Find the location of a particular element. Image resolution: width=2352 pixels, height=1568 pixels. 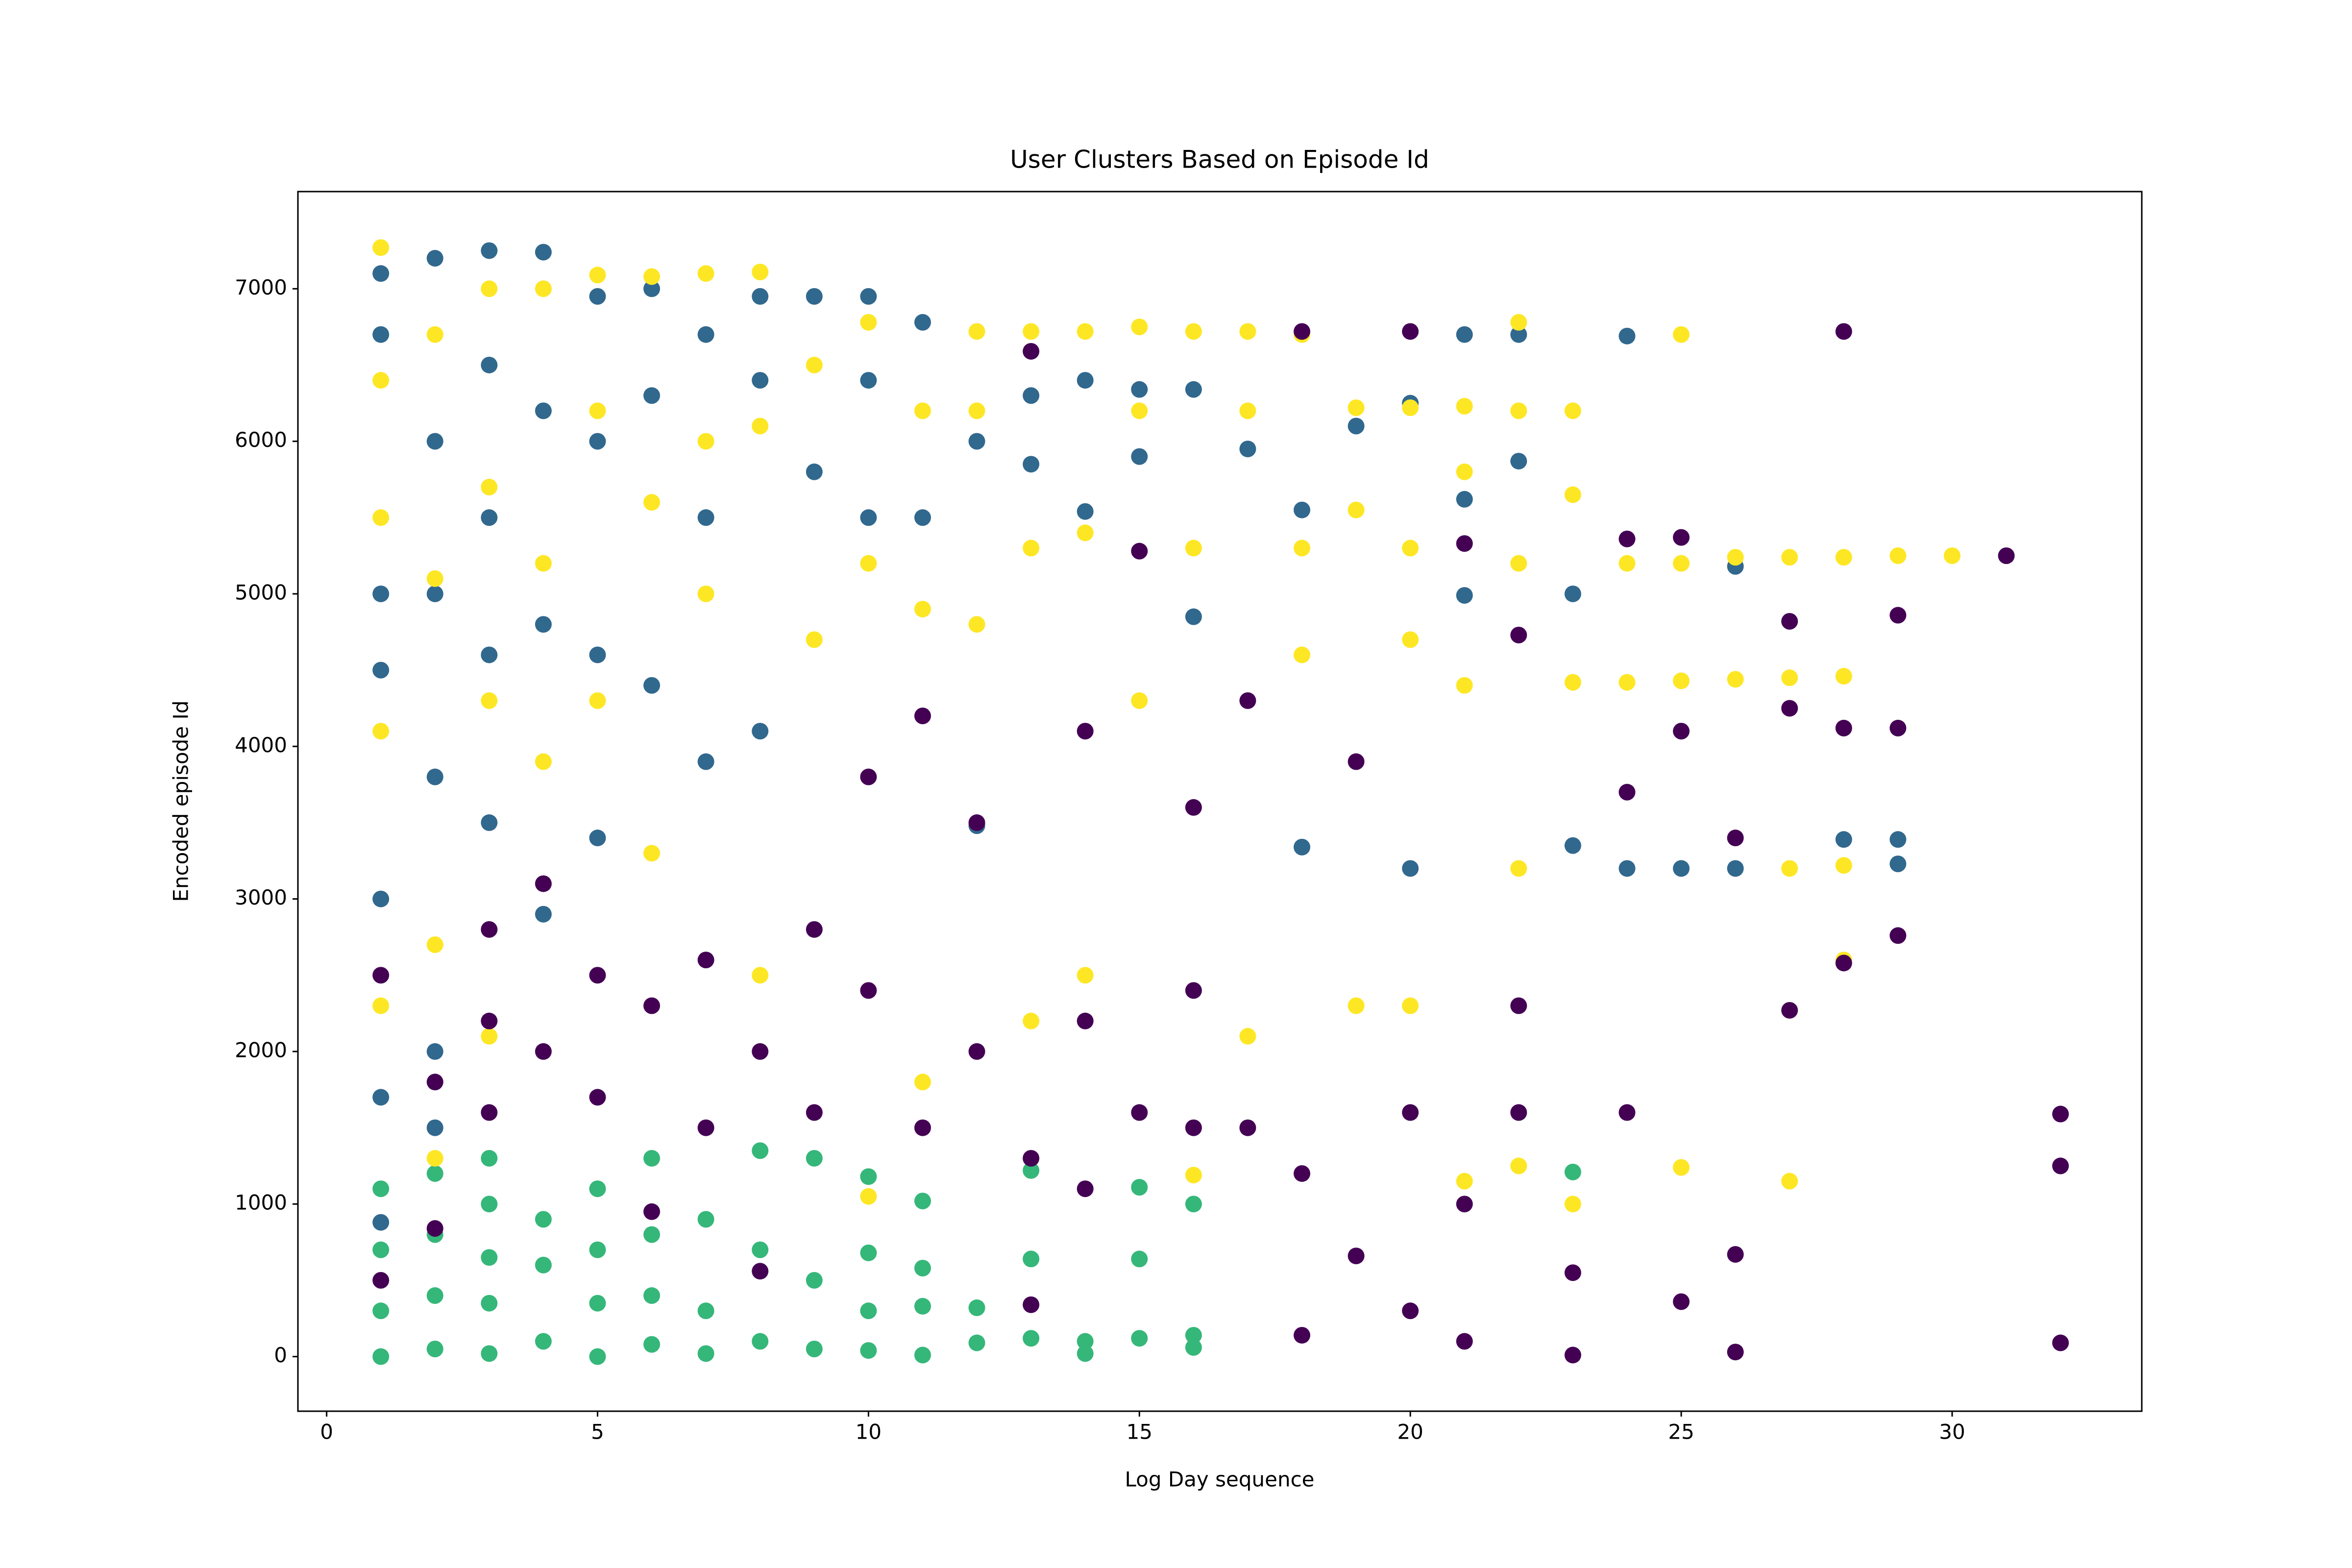

x-axis-label: Log Day sequence is located at coordinates (1220, 1480).